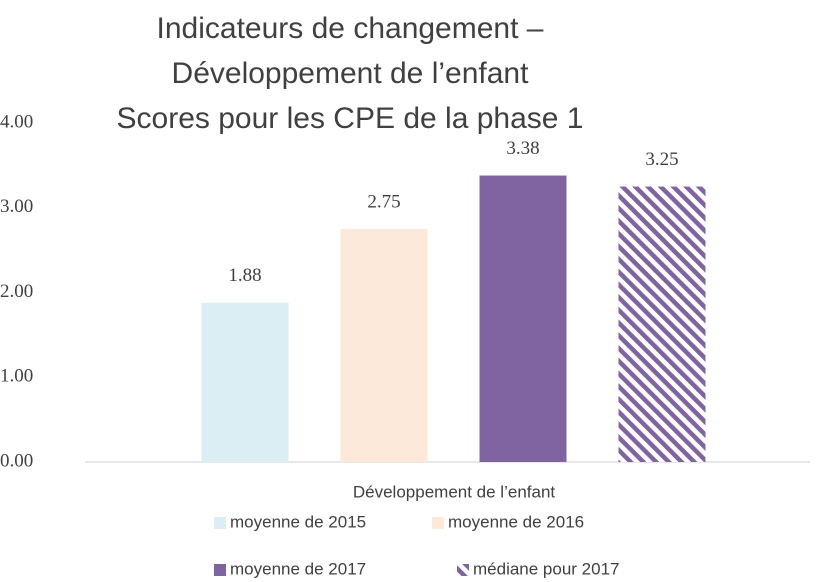 The width and height of the screenshot is (819, 582). What do you see at coordinates (351, 73) in the screenshot?
I see `chart-title: Développement de l’enfant` at bounding box center [351, 73].